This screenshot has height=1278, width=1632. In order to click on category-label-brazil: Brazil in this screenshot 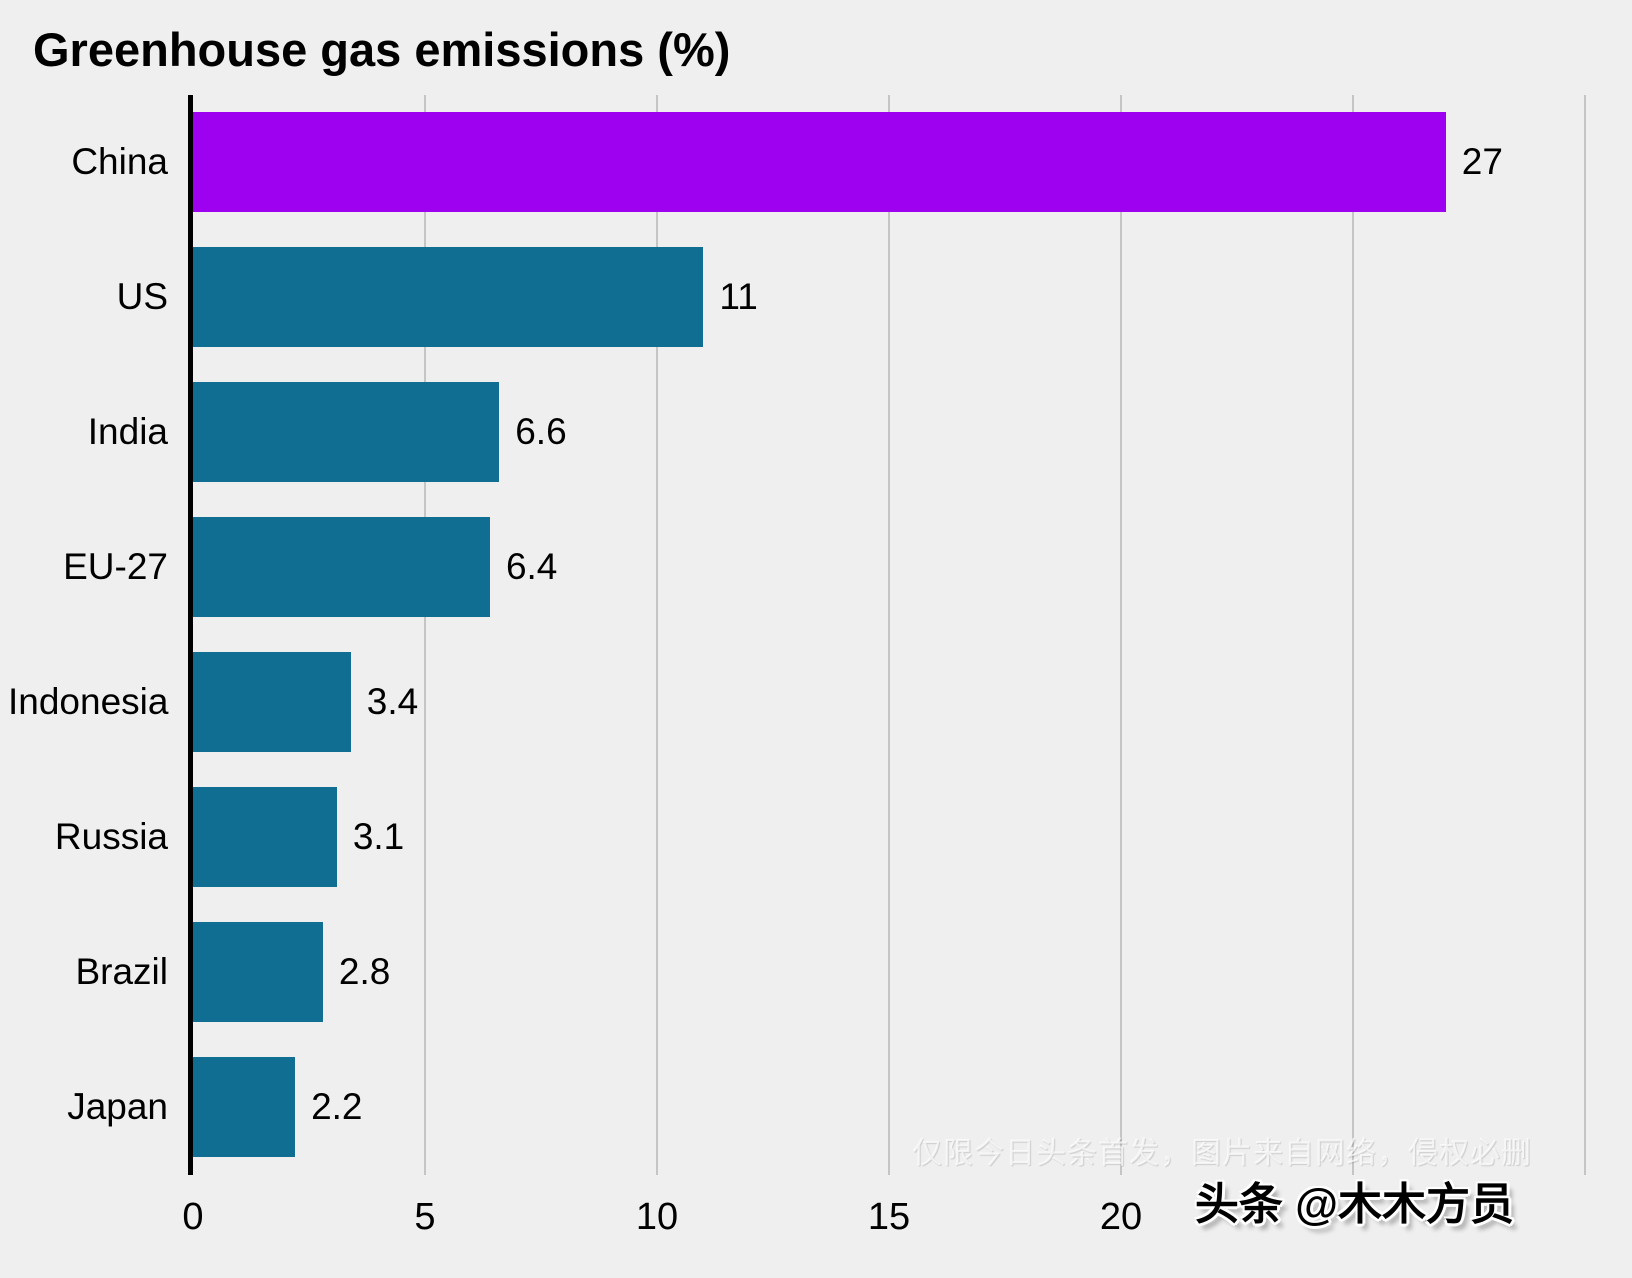, I will do `click(121, 971)`.